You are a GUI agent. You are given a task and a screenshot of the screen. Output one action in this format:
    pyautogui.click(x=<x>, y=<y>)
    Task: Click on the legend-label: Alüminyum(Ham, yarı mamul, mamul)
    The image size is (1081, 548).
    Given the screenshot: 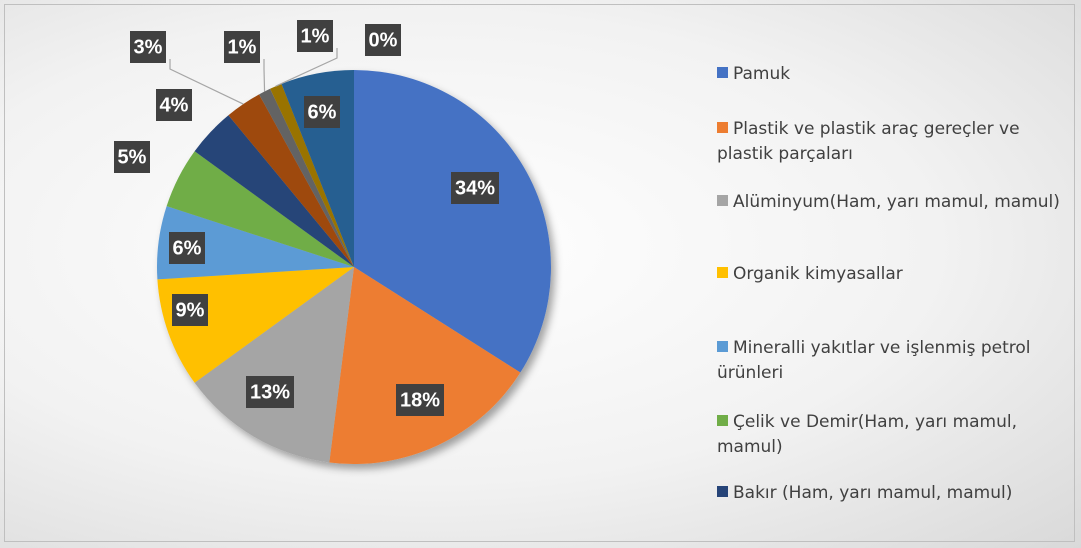 What is the action you would take?
    pyautogui.click(x=896, y=202)
    